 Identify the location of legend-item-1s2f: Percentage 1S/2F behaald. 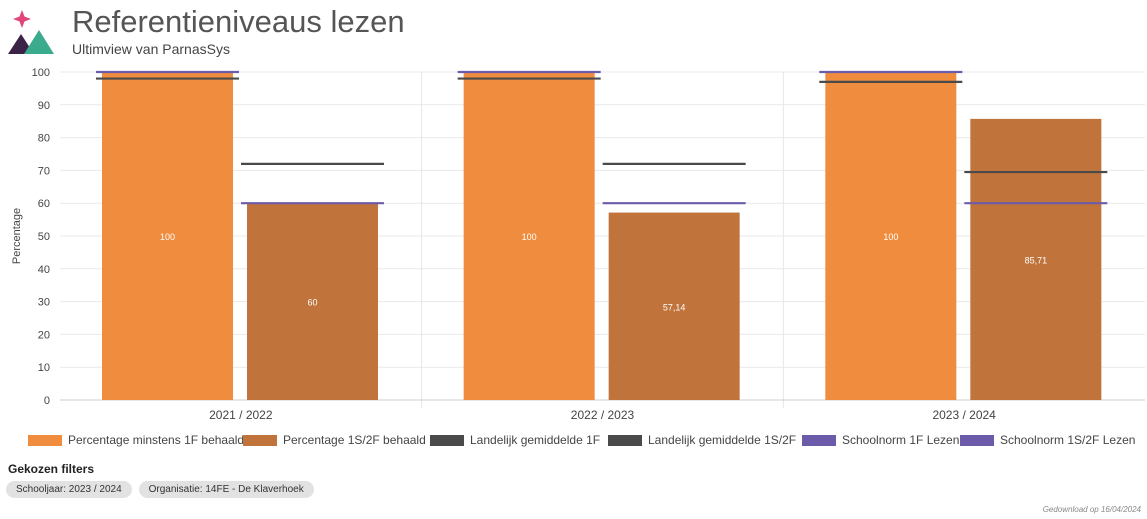
(334, 440).